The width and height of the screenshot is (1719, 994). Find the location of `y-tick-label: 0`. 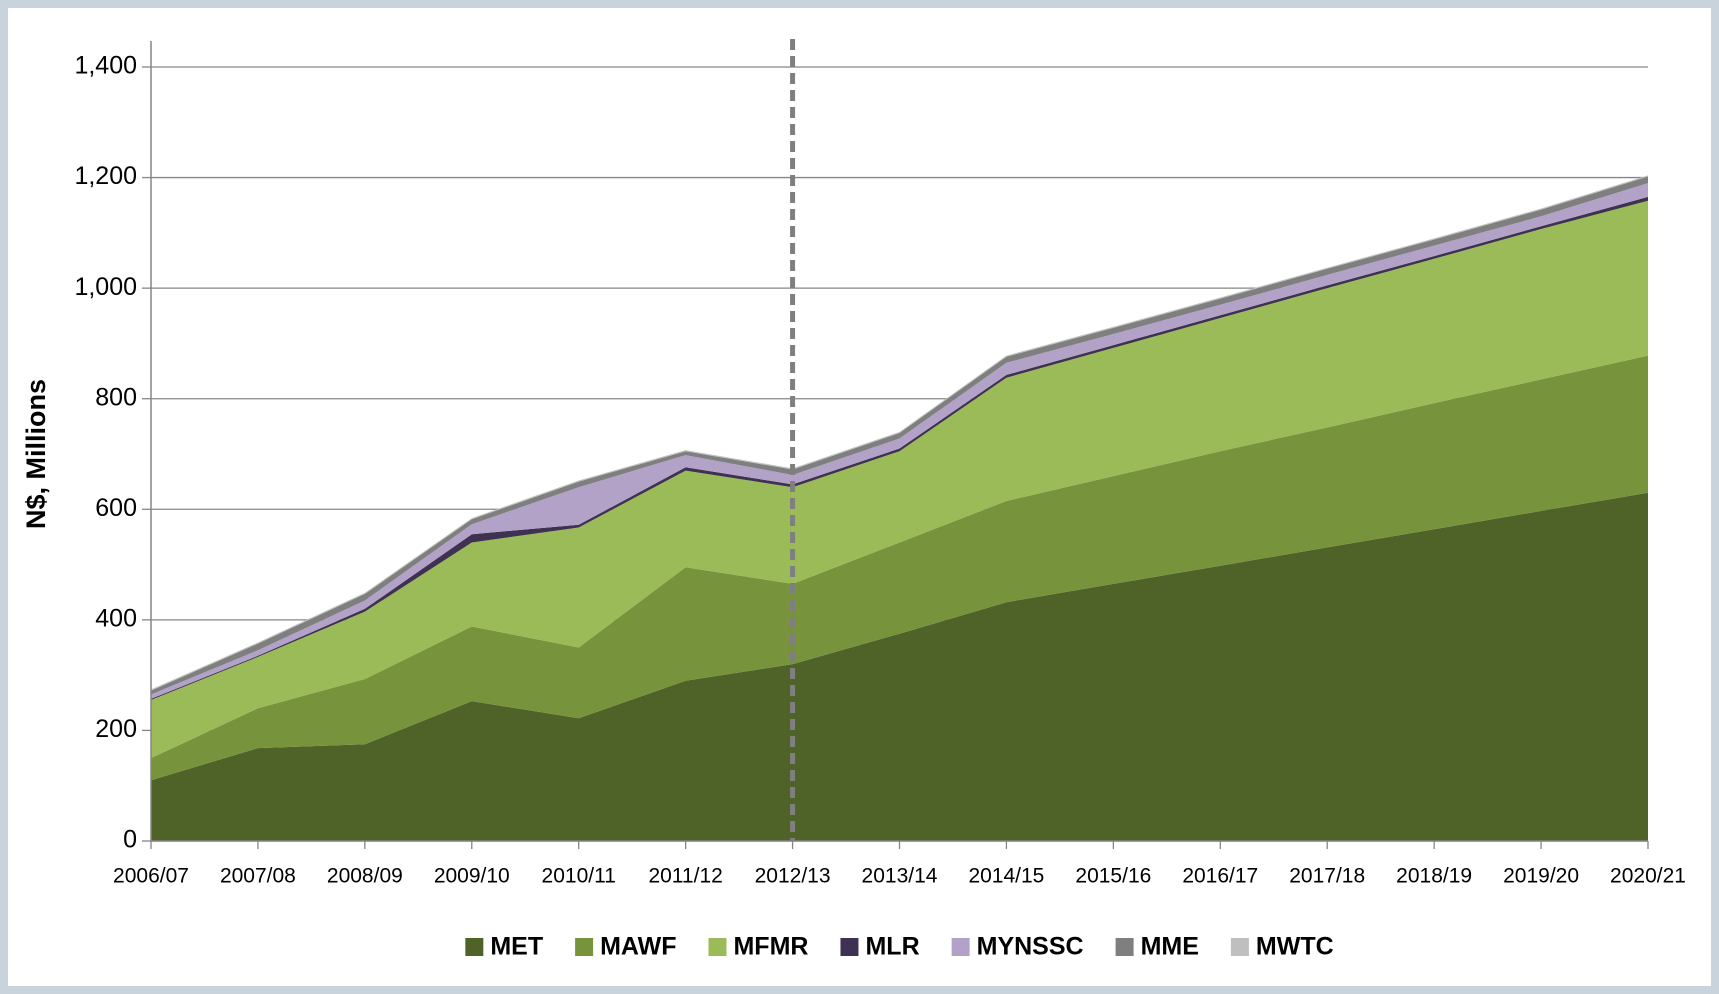

y-tick-label: 0 is located at coordinates (130, 840).